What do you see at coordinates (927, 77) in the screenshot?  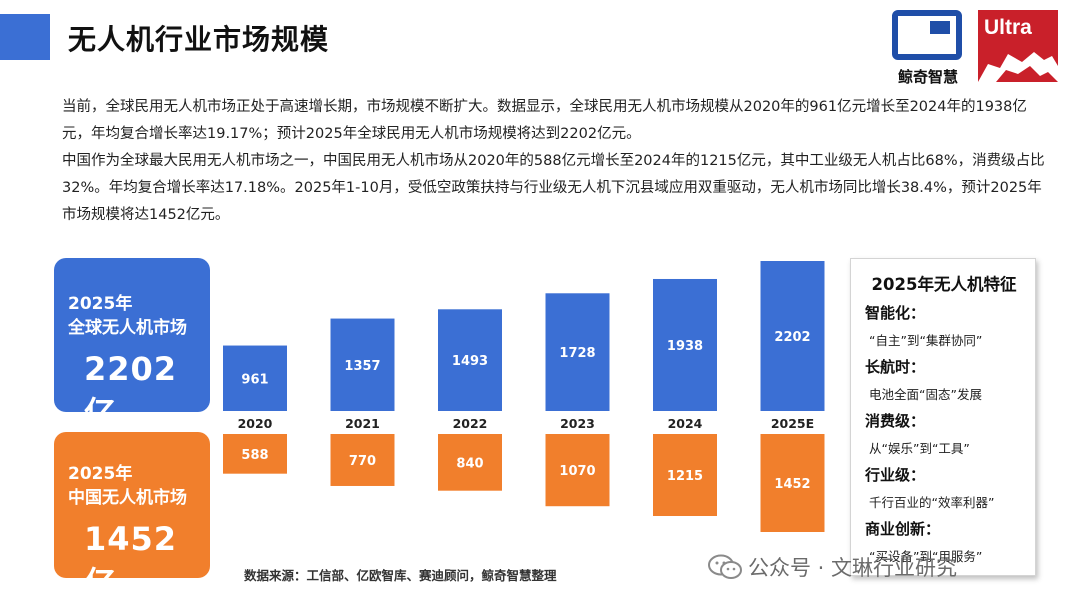 I see `jingqi-logo-text: 鲸奇智慧` at bounding box center [927, 77].